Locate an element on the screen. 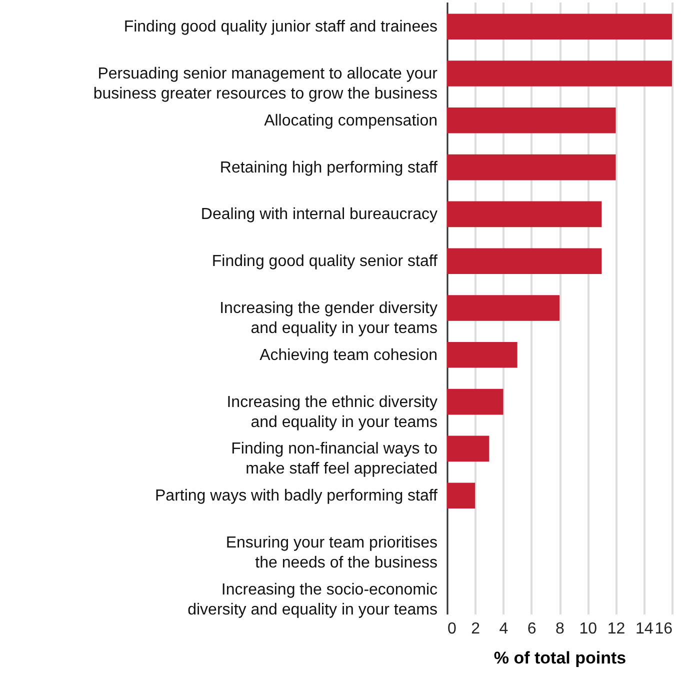  y-tick-label: Allocating compensation is located at coordinates (351, 121).